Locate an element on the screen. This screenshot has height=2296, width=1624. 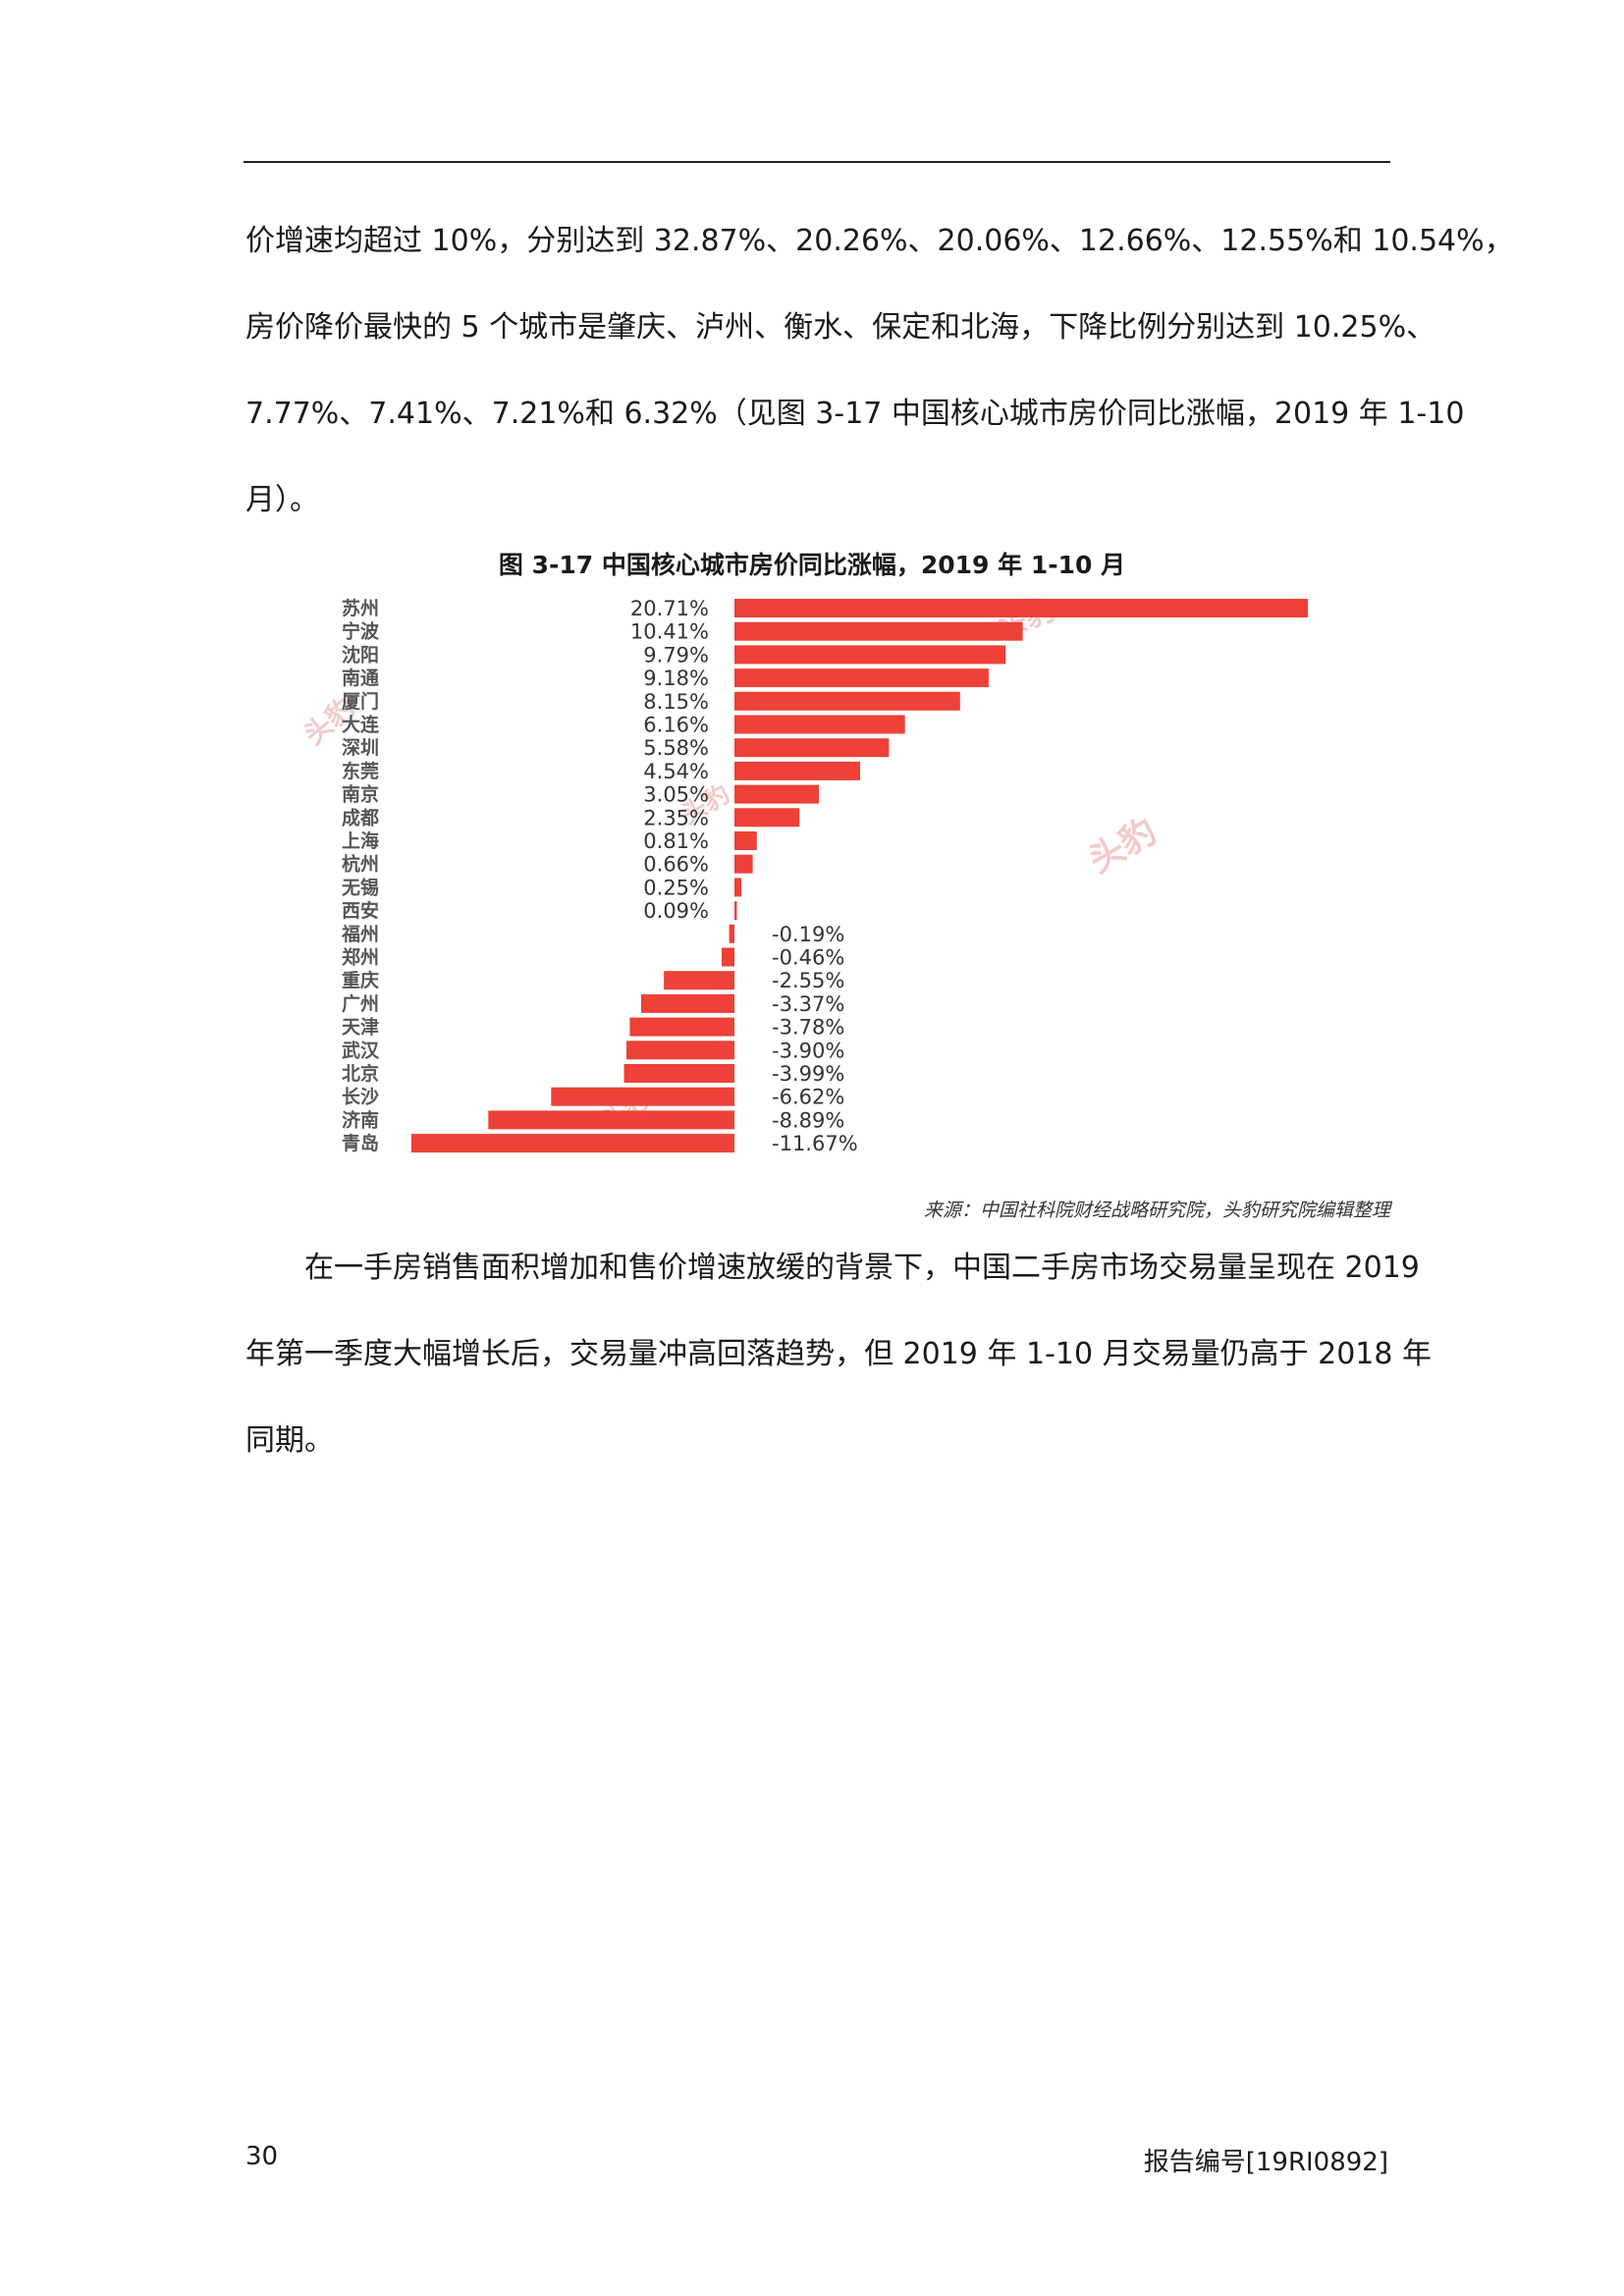
watermark: 头豹 is located at coordinates (1123, 846).